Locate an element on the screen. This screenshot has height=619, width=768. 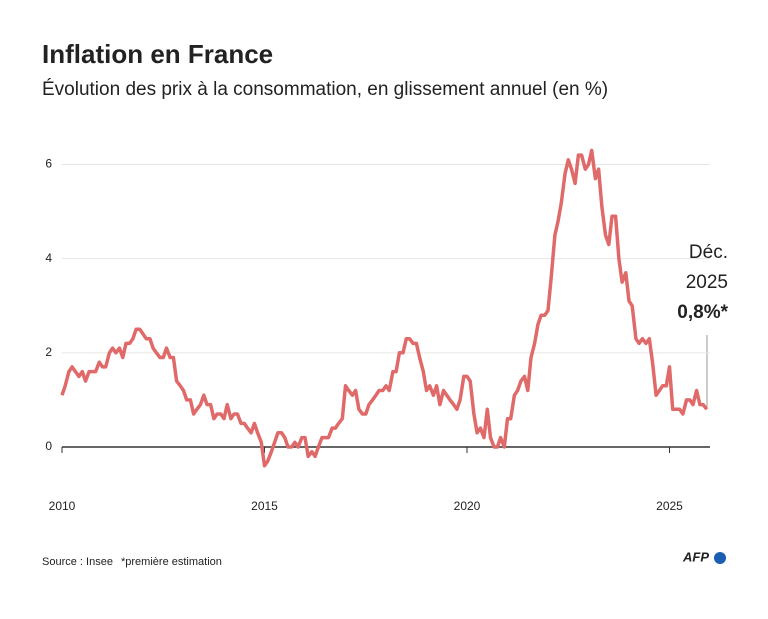
credit: AFP is located at coordinates (695, 556).